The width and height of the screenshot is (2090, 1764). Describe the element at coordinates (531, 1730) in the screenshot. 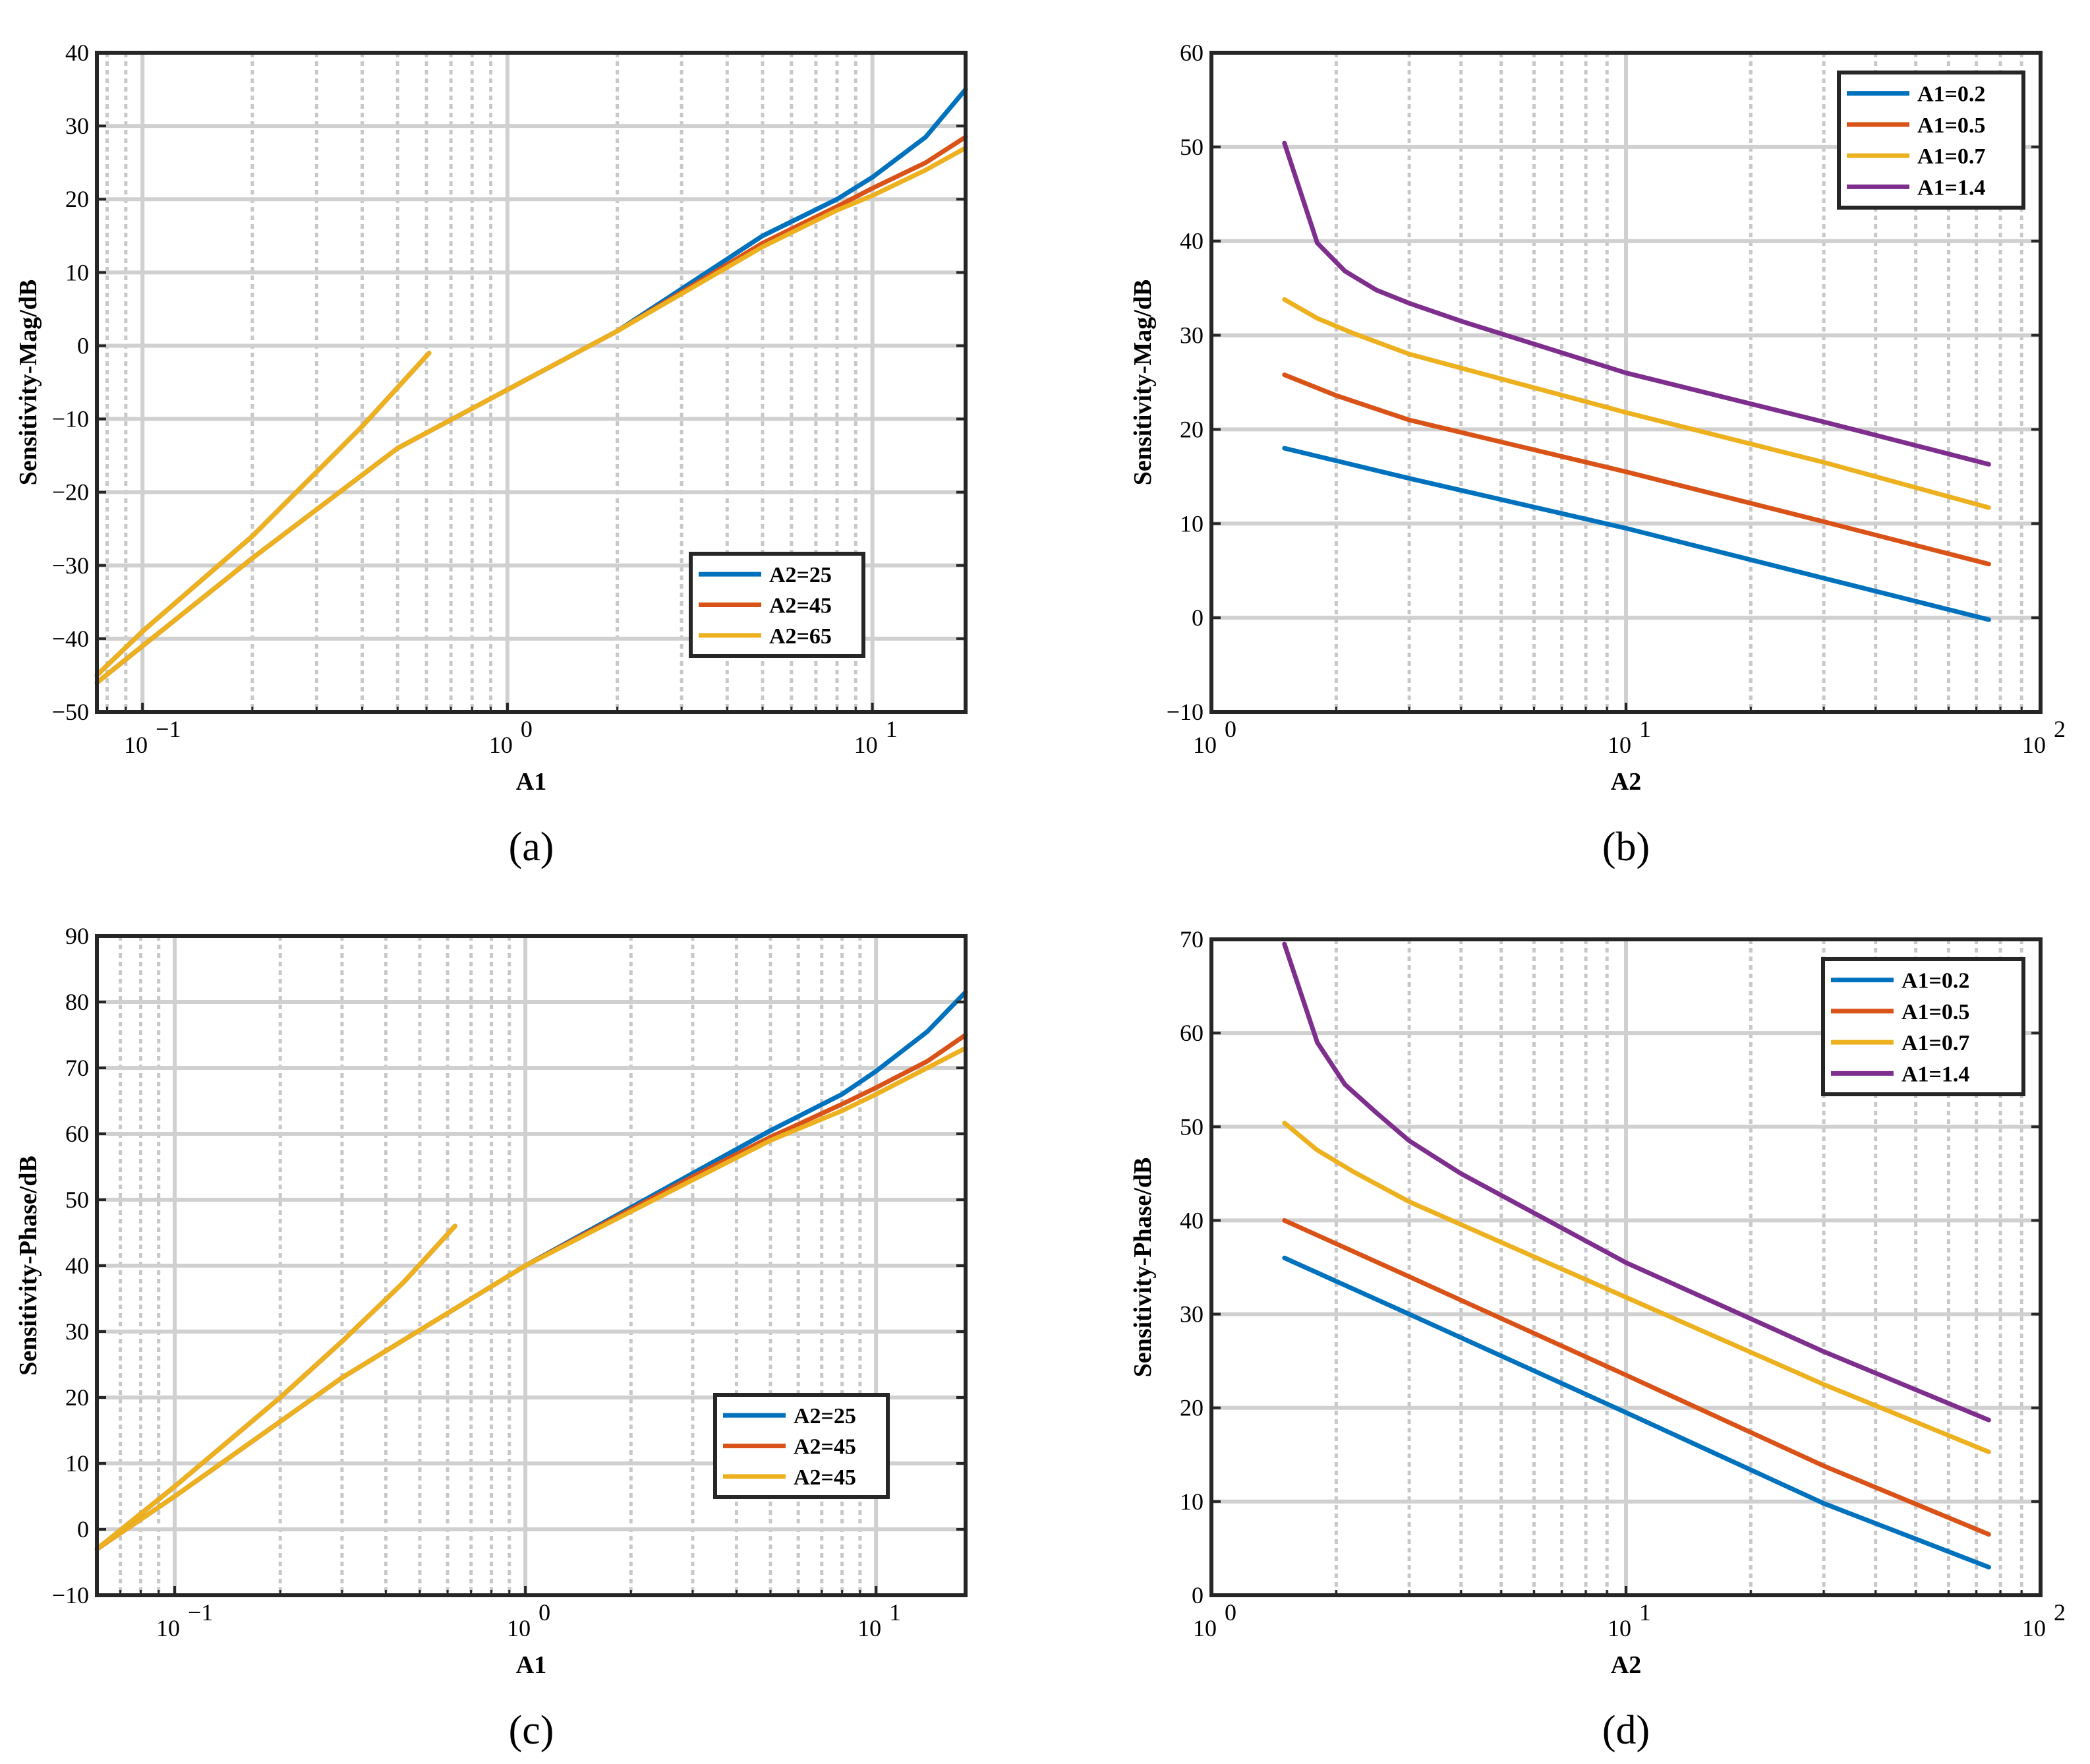

I see `panel-label: (c)` at that location.